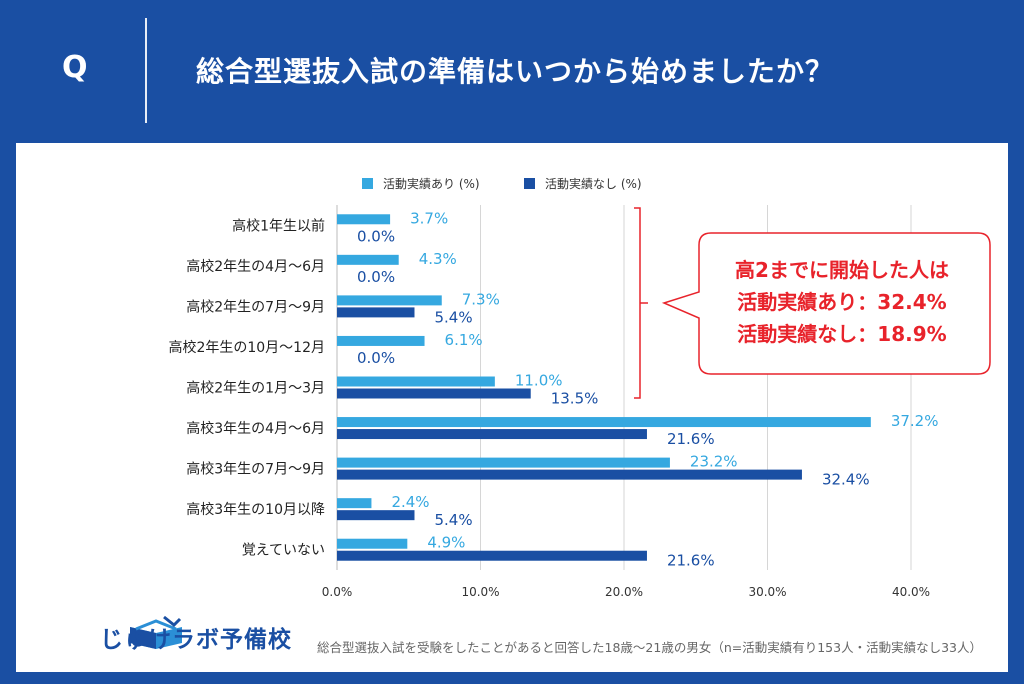  I want to click on legend-label-series1: 活動実績あり (%), so click(431, 183).